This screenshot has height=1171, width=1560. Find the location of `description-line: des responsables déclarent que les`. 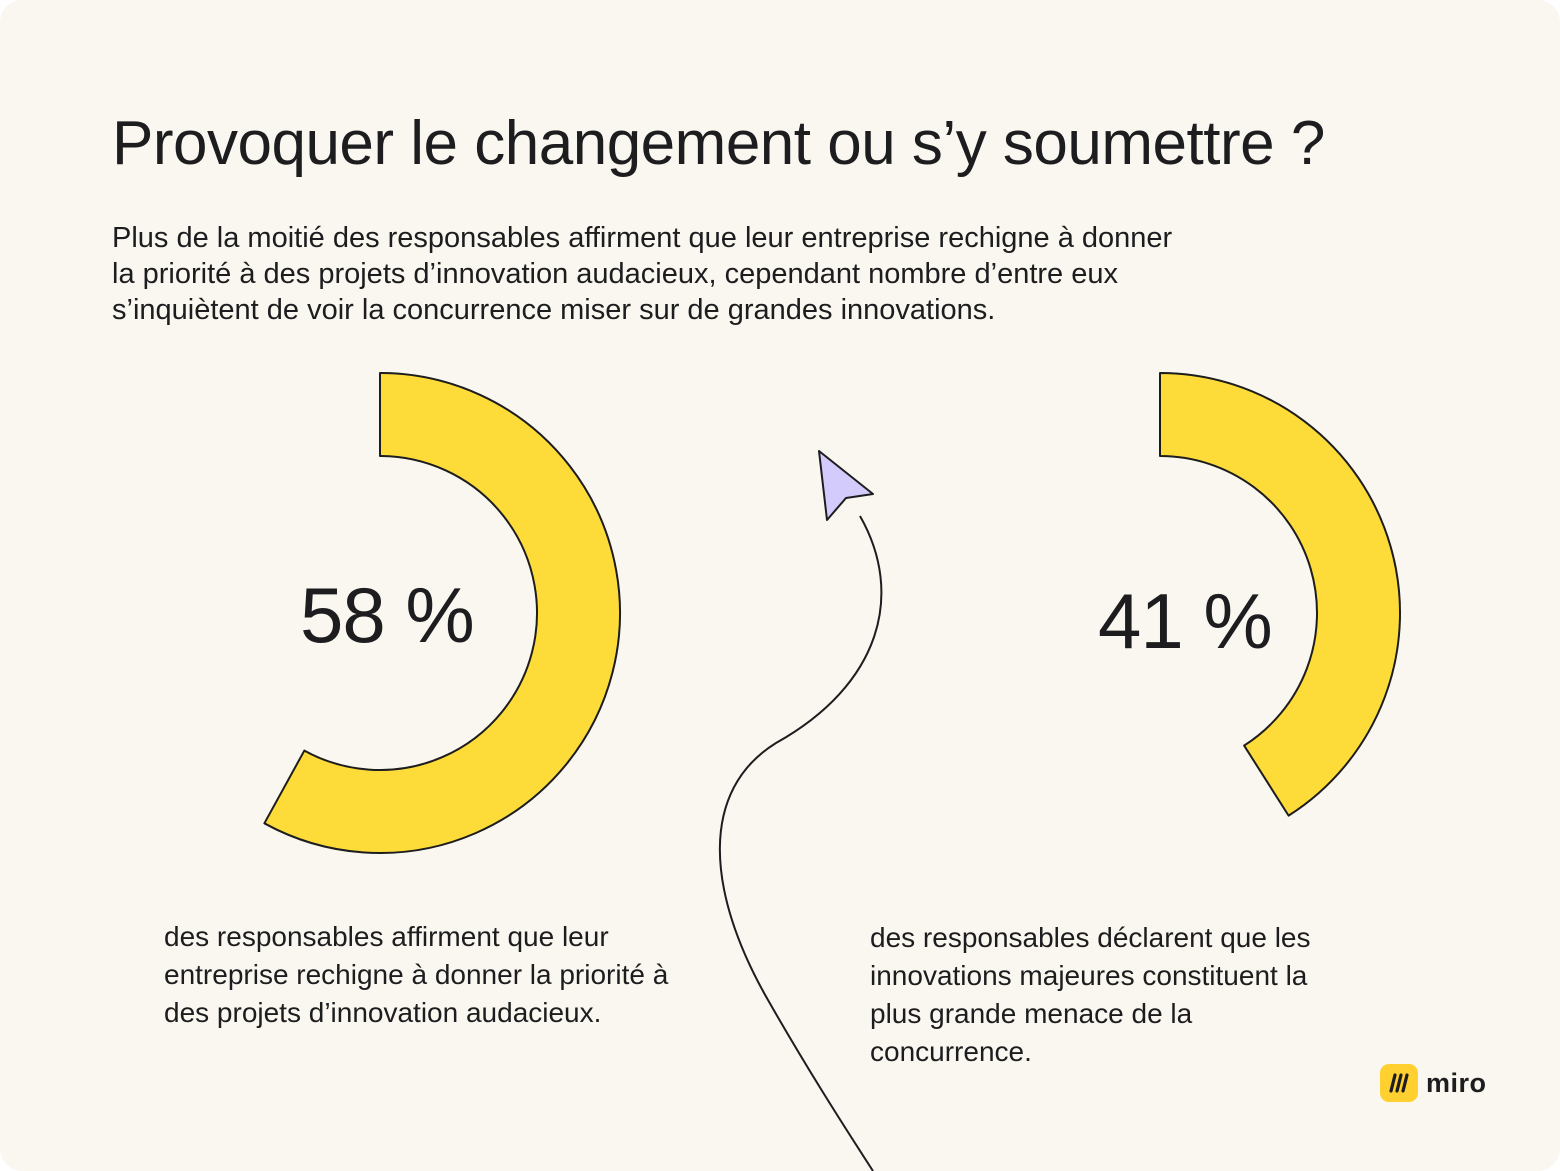

description-line: des responsables déclarent que les is located at coordinates (1090, 937).